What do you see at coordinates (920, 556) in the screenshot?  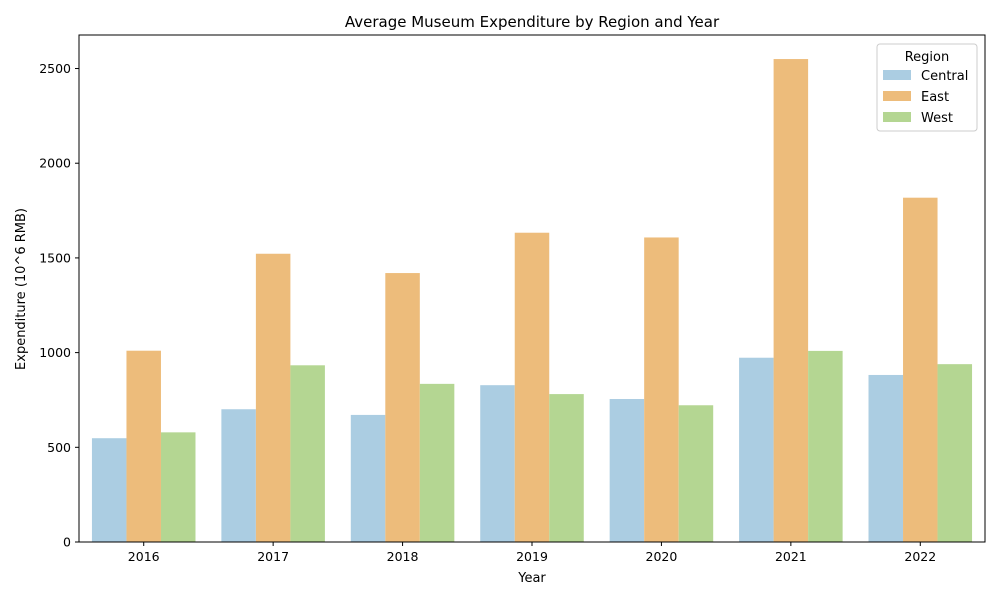 I see `x-tick-label: 2022` at bounding box center [920, 556].